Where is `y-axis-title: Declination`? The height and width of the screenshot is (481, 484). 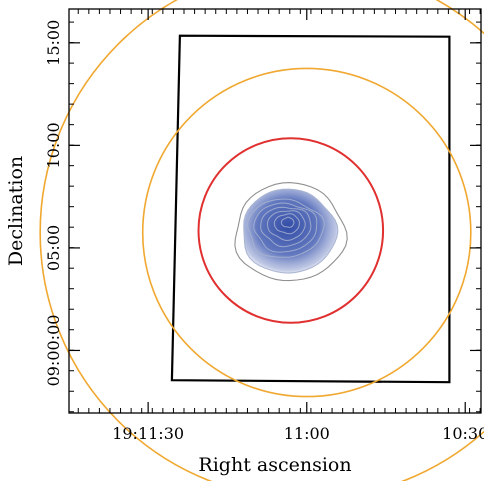 y-axis-title: Declination is located at coordinates (16, 211).